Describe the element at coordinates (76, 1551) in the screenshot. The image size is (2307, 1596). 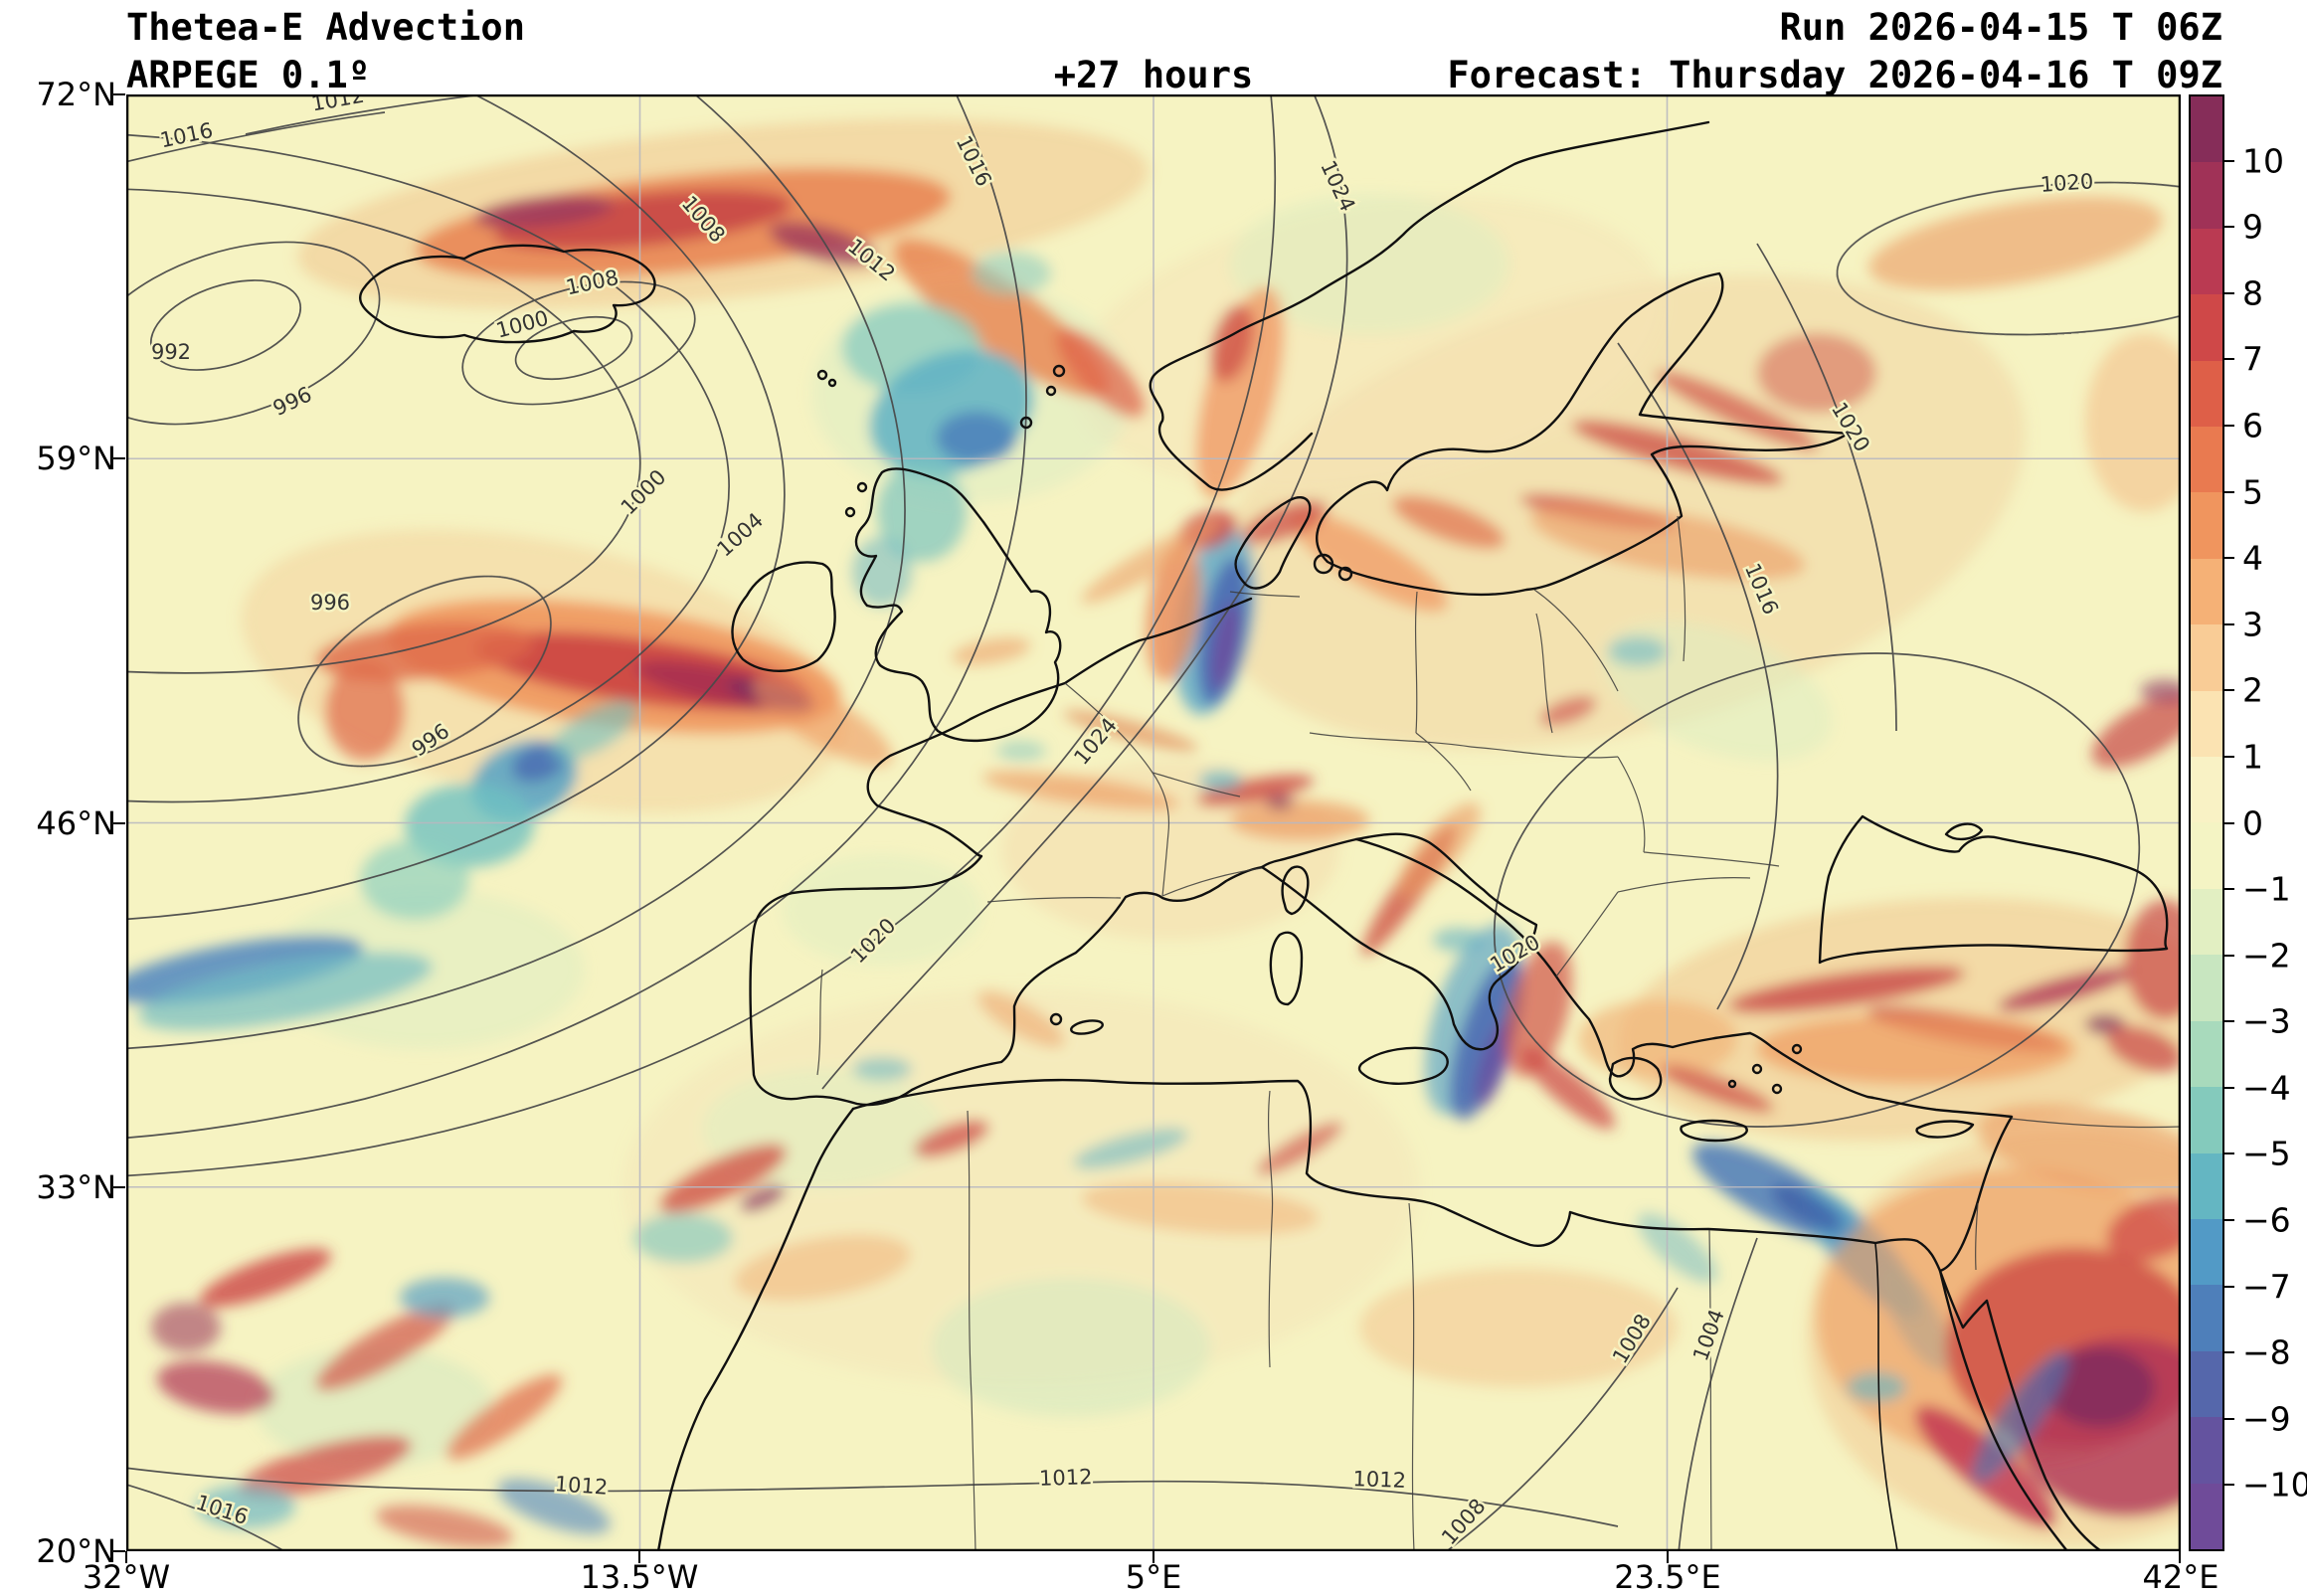
I see `lat-tick-label: 20°N` at that location.